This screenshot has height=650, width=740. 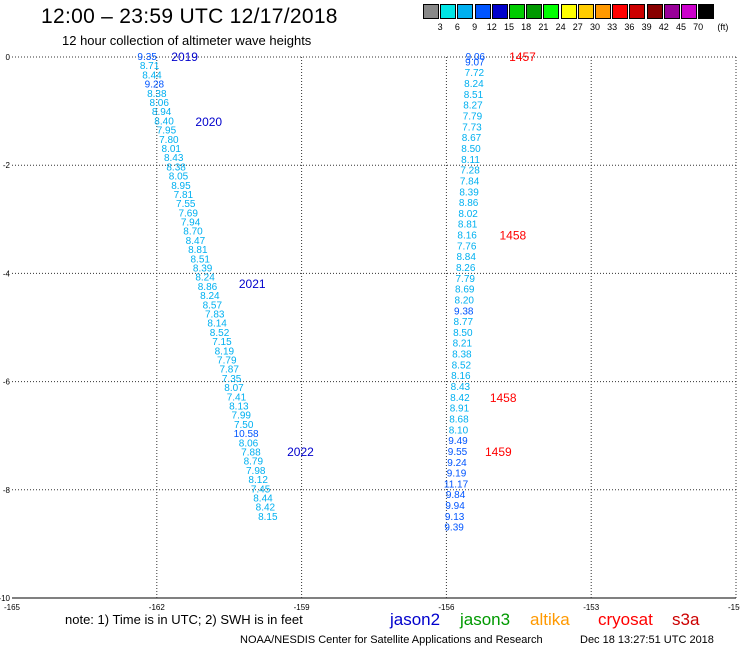 I want to click on legend-label: 3, so click(x=440, y=27).